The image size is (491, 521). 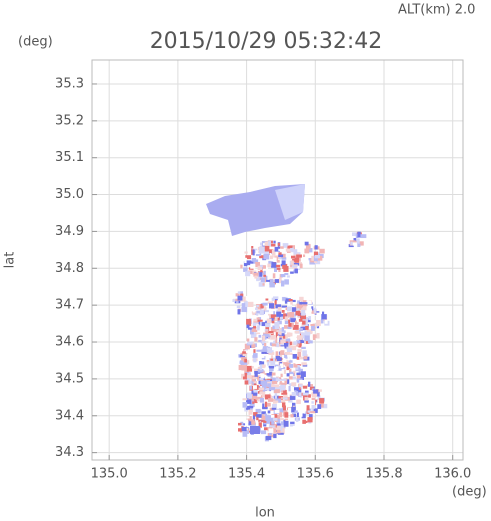 I want to click on y-tick-label: 34.8, so click(x=69, y=268).